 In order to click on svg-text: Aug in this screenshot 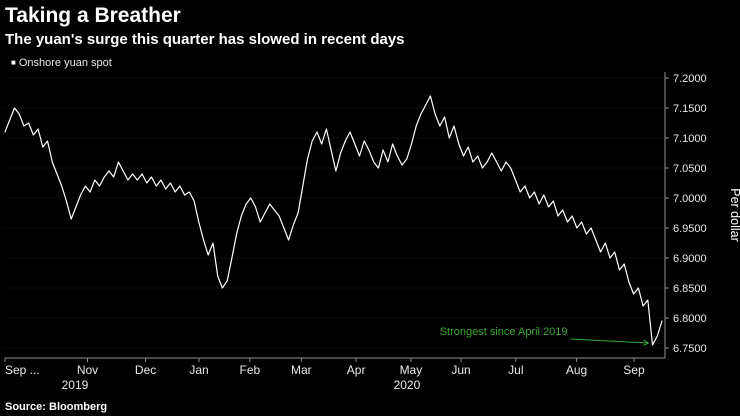, I will do `click(576, 370)`.